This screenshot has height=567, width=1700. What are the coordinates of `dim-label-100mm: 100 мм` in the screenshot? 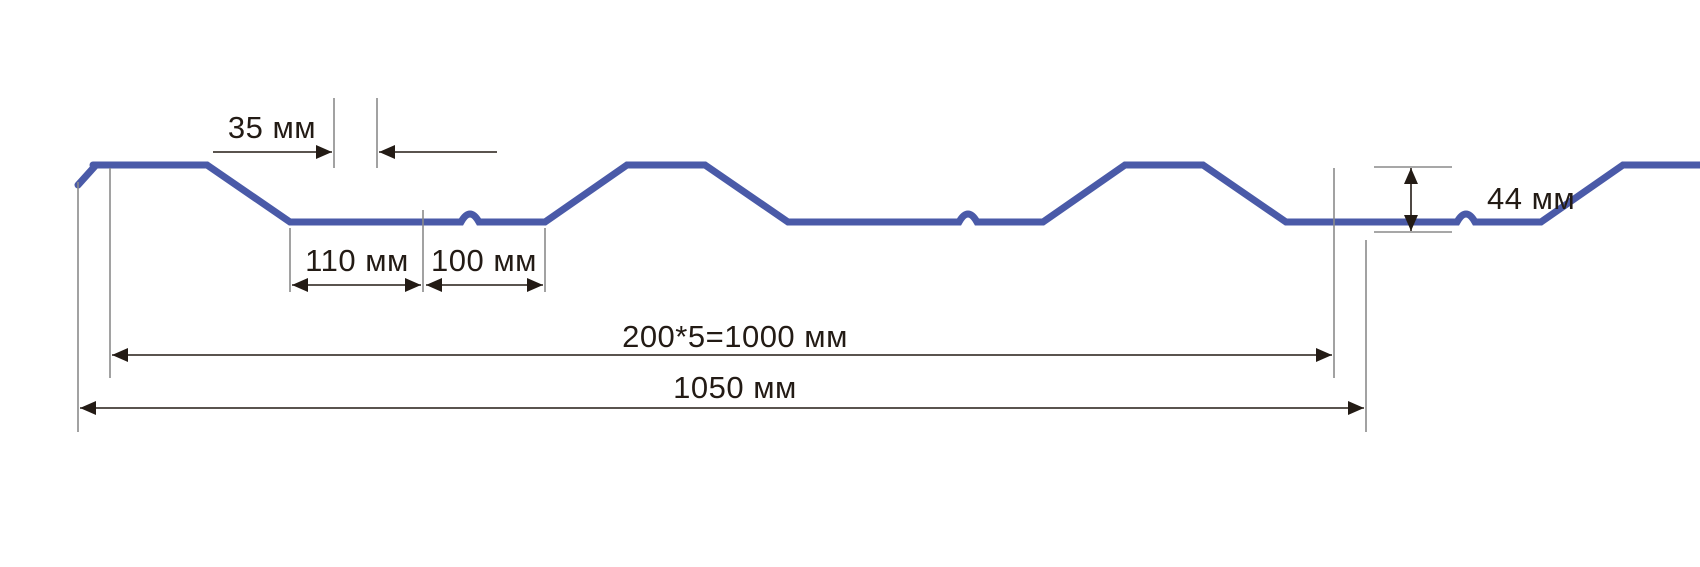 It's located at (484, 260).